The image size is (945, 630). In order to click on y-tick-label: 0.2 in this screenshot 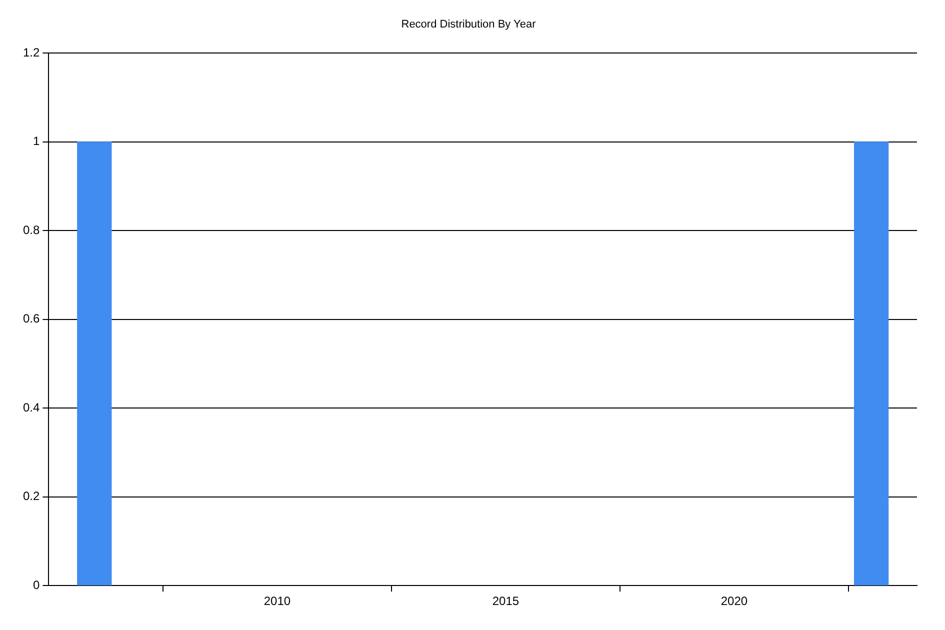, I will do `click(31, 496)`.